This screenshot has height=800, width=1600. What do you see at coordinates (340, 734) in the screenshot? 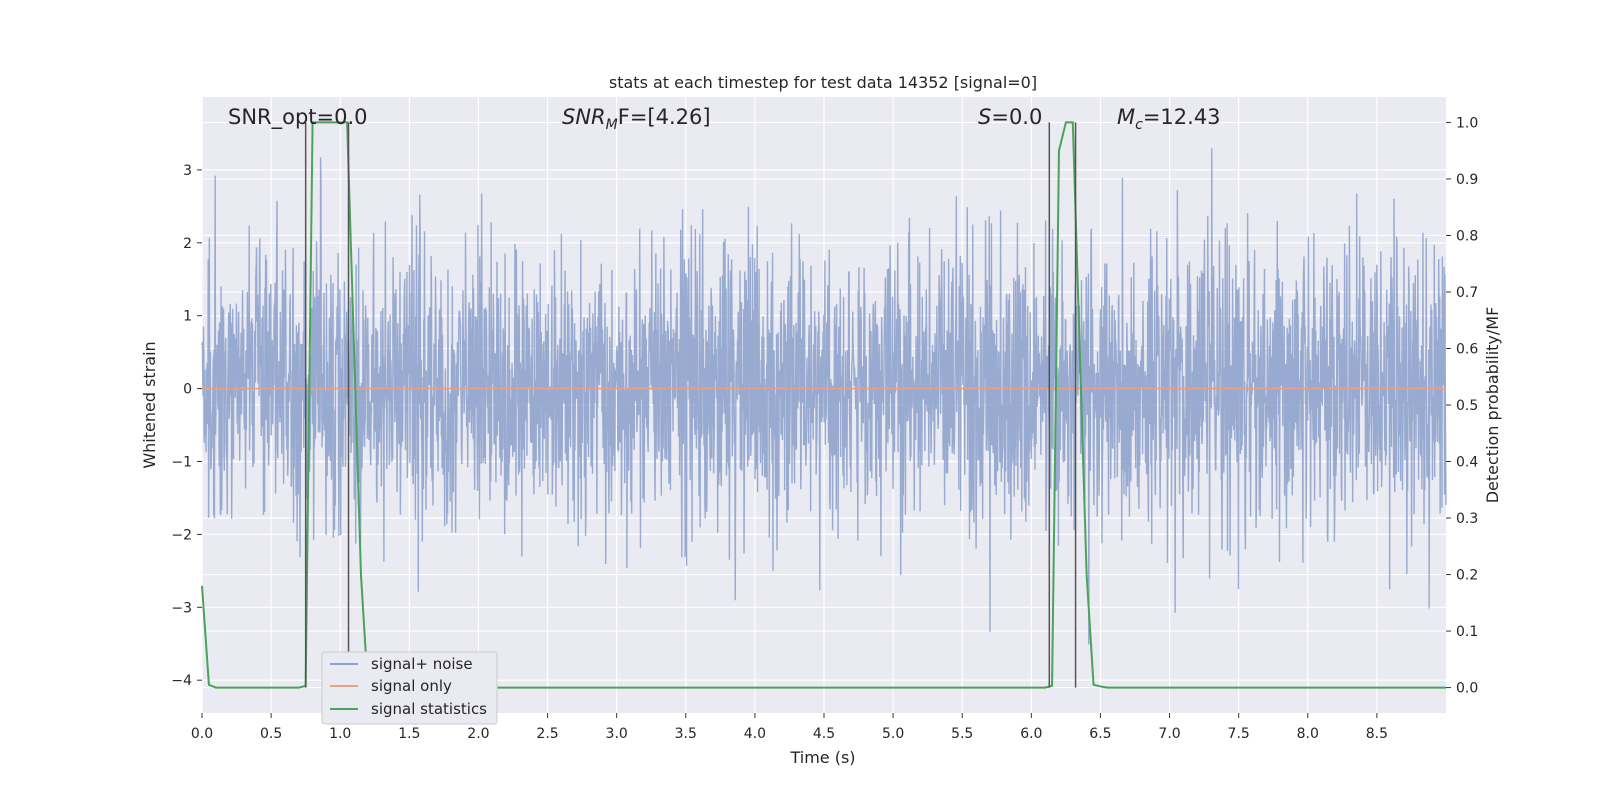
I see `x-tick-label: 1.0` at bounding box center [340, 734].